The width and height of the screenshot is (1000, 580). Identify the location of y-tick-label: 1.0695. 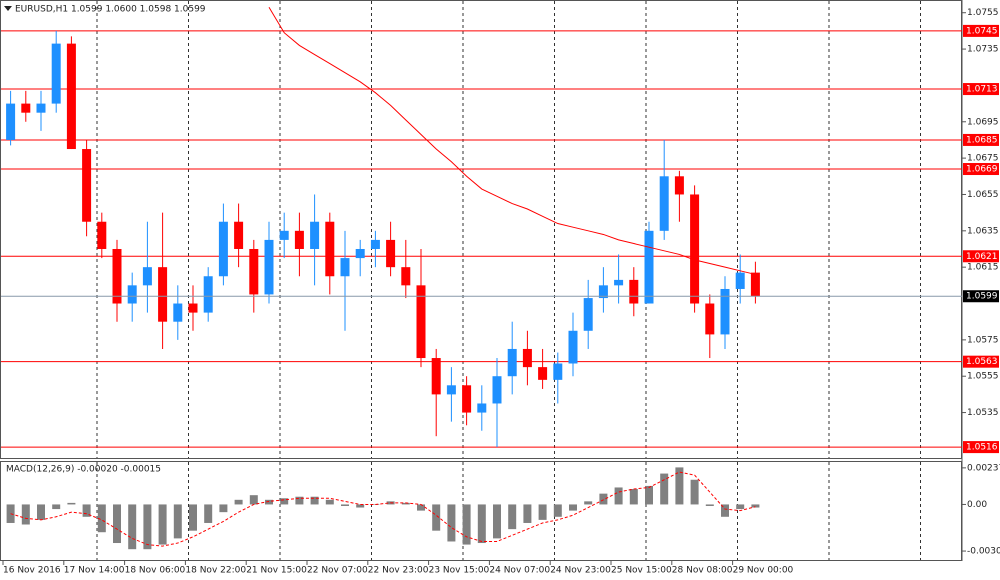
(983, 122).